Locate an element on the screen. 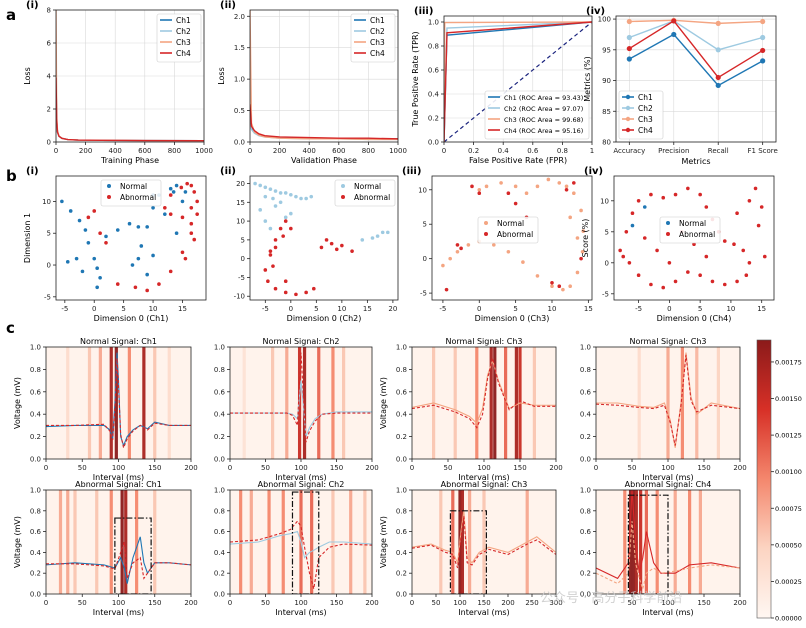  series-marker-ch1 is located at coordinates (629, 59).